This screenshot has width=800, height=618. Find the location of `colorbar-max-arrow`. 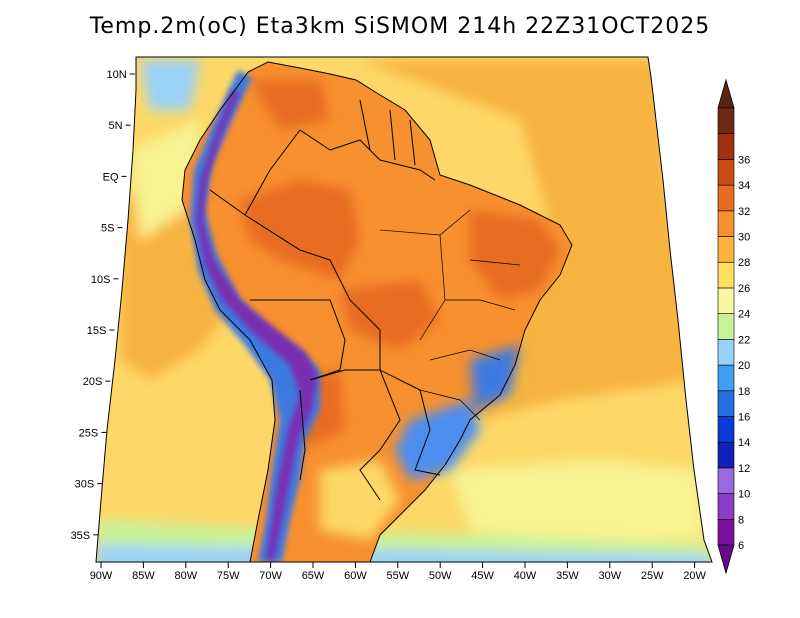

colorbar-max-arrow is located at coordinates (726, 93).